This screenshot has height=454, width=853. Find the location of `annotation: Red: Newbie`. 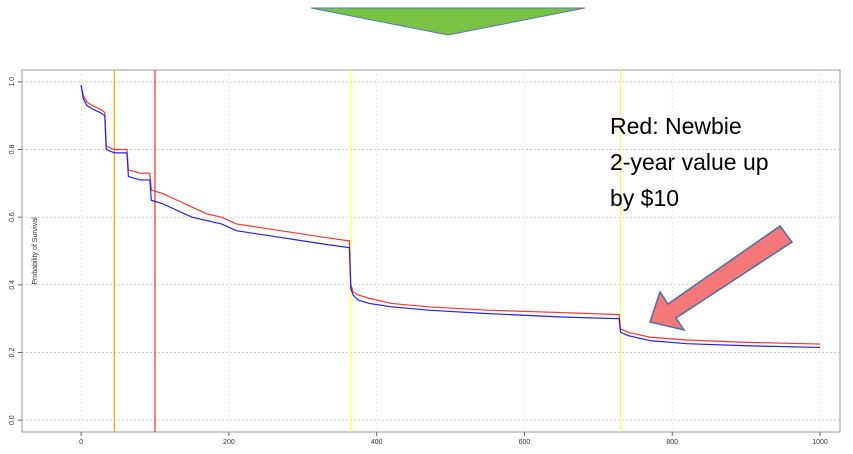

annotation: Red: Newbie is located at coordinates (676, 126).